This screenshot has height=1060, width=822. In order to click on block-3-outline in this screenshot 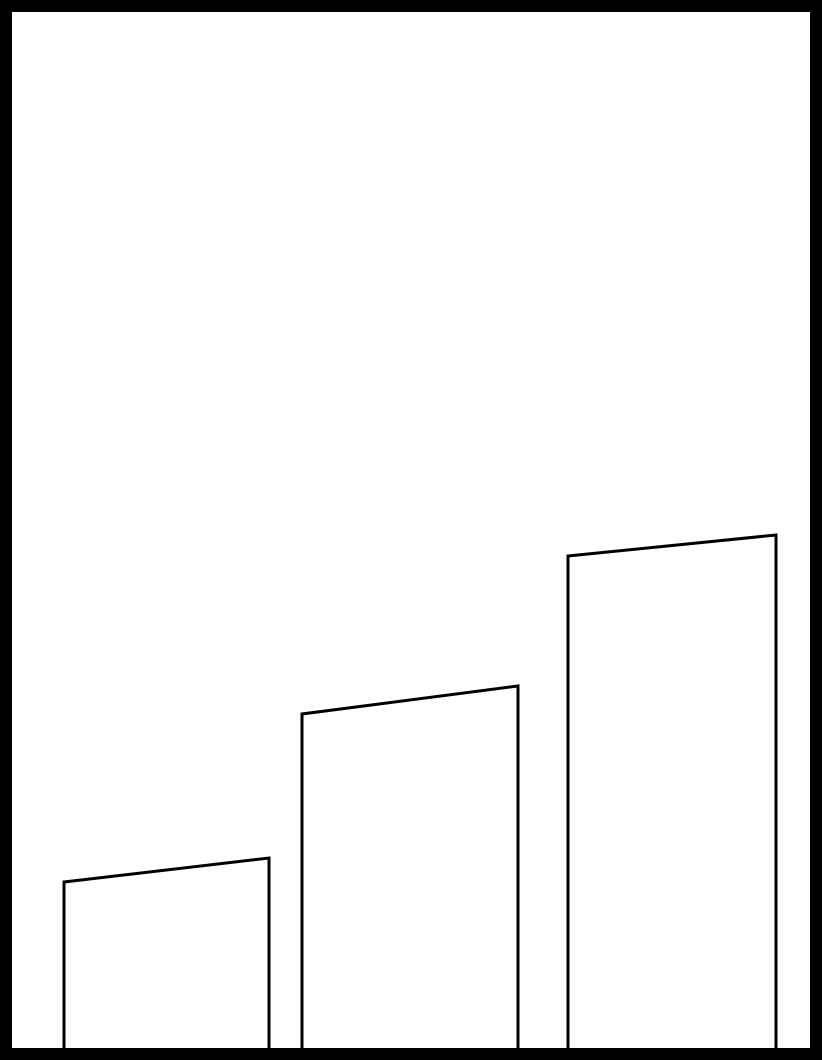, I will do `click(672, 790)`.